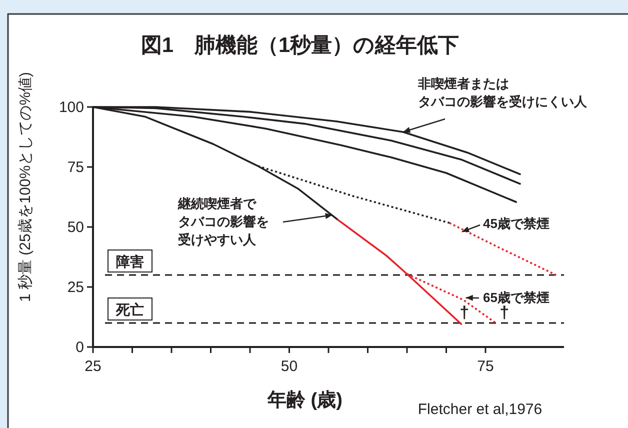  Describe the element at coordinates (304, 400) in the screenshot. I see `x-axis-title: 年齢 (歳)` at that location.